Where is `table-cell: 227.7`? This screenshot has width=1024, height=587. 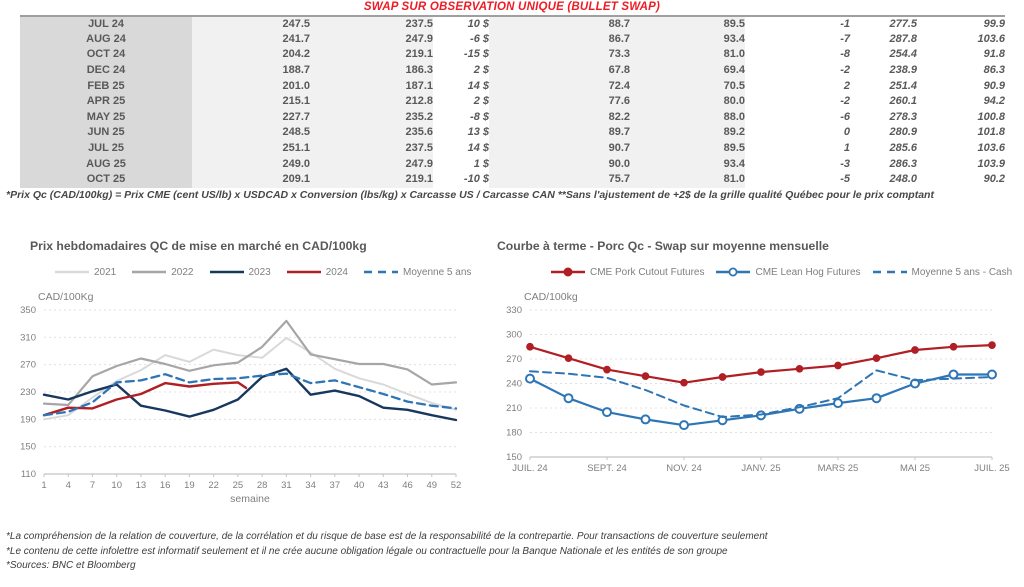 table-cell: 227.7 is located at coordinates (251, 117).